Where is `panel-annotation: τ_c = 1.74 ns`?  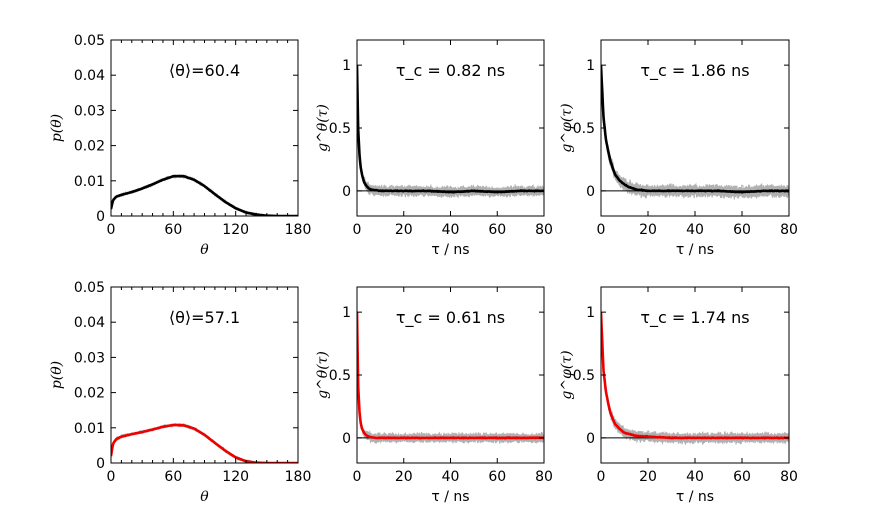
panel-annotation: τ_c = 1.74 ns is located at coordinates (694, 318).